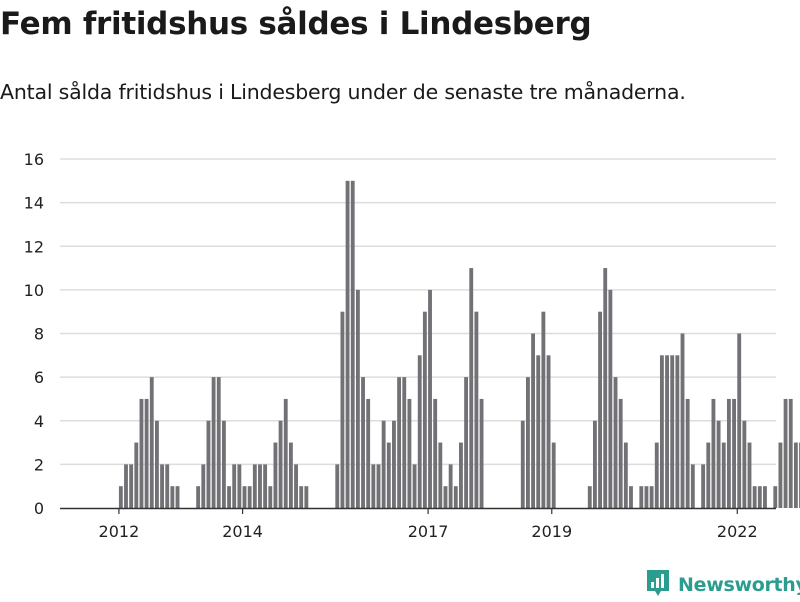 The width and height of the screenshot is (800, 602). I want to click on x-tick-label: 2019, so click(551, 531).